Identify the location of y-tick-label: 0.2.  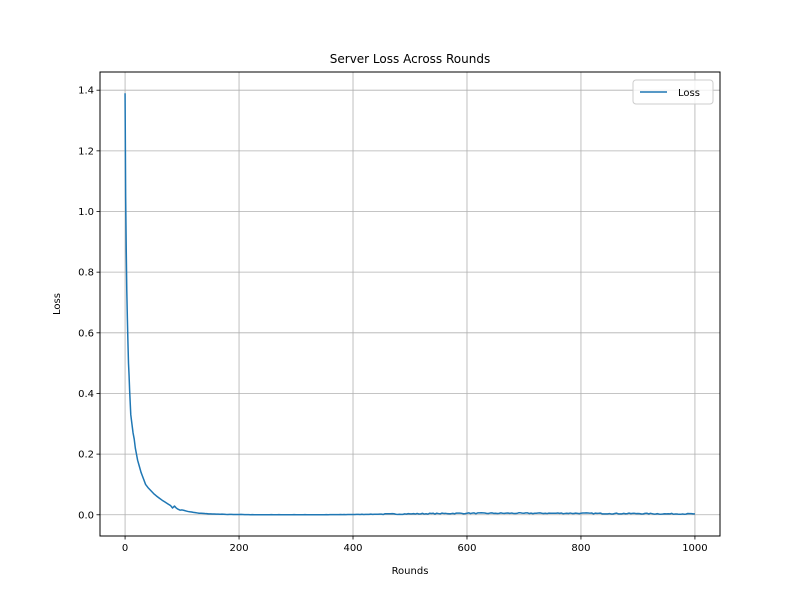
(86, 455).